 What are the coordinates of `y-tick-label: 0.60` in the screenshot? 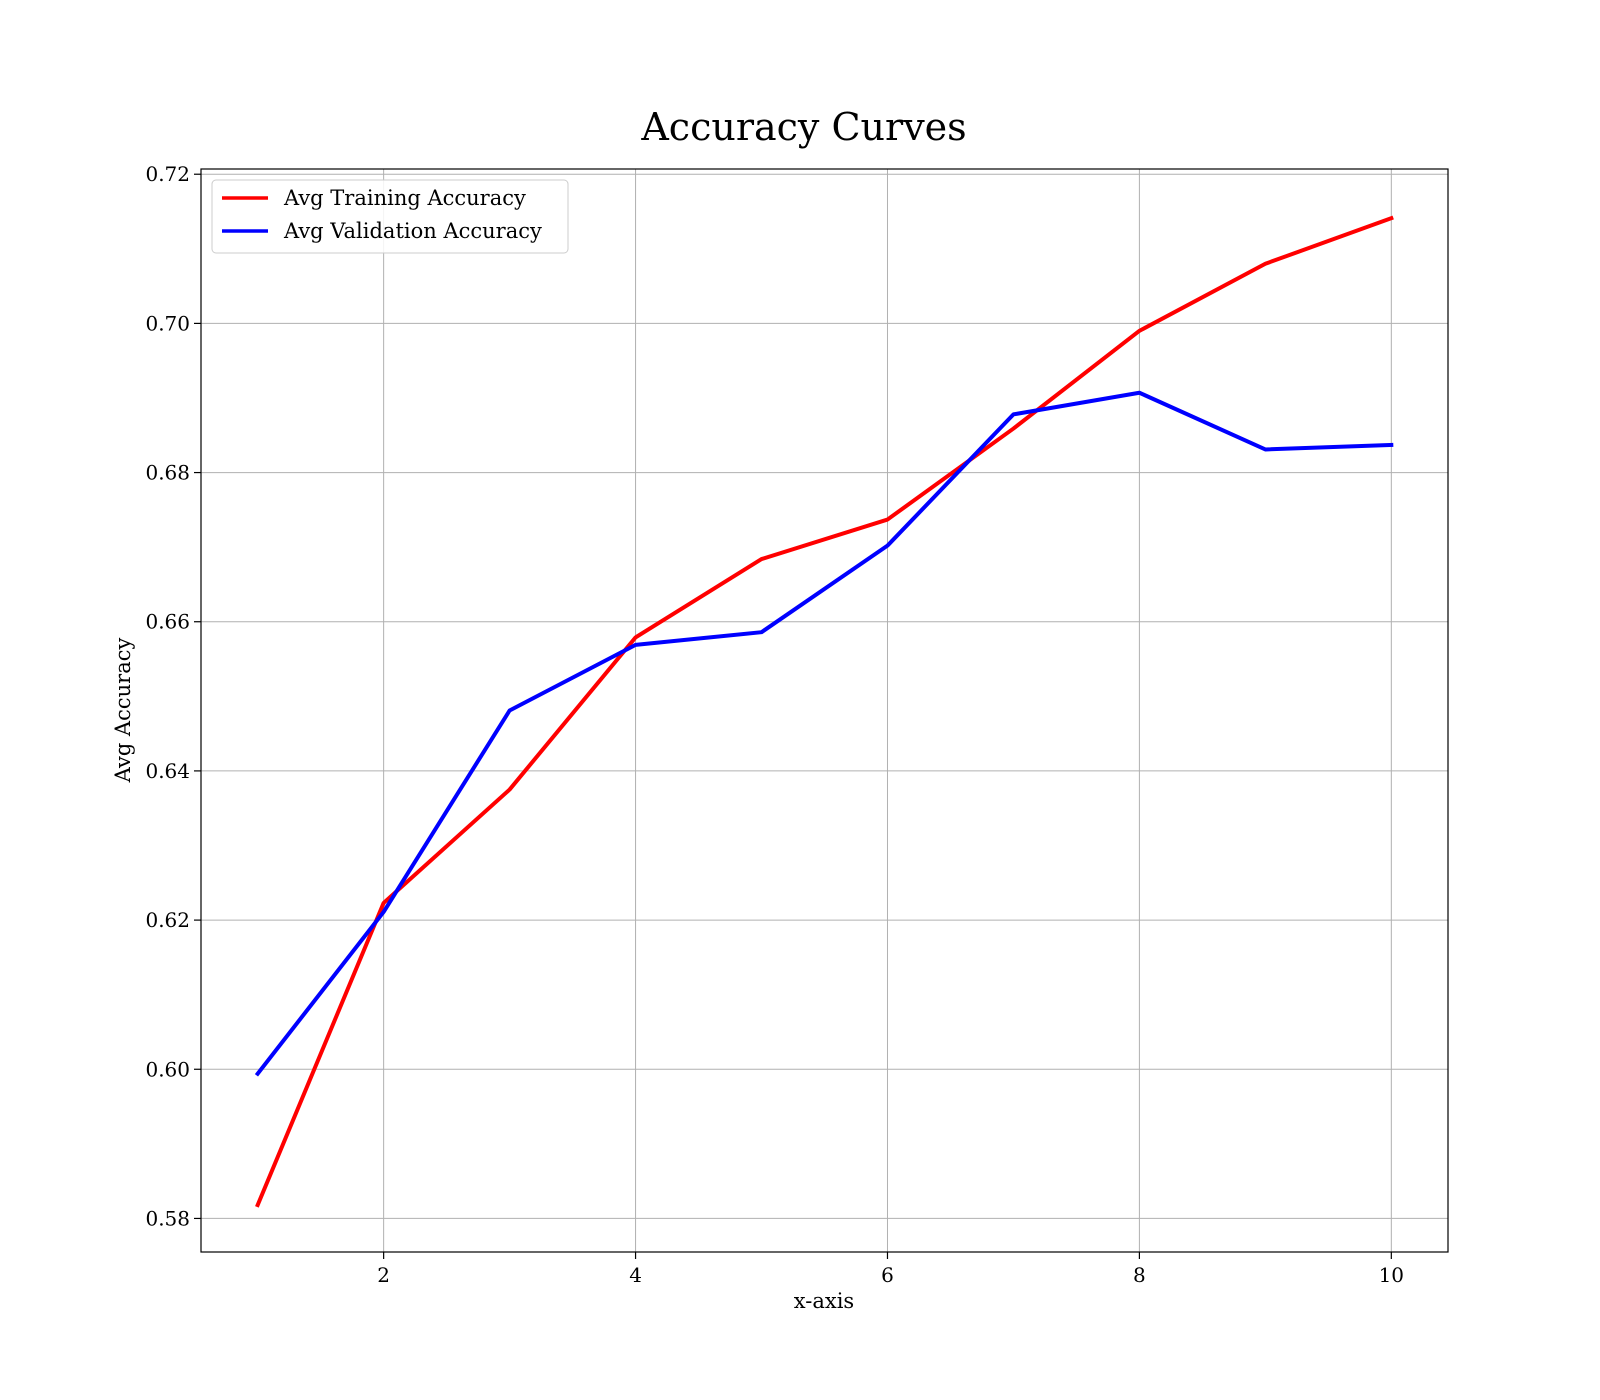 It's located at (167, 1069).